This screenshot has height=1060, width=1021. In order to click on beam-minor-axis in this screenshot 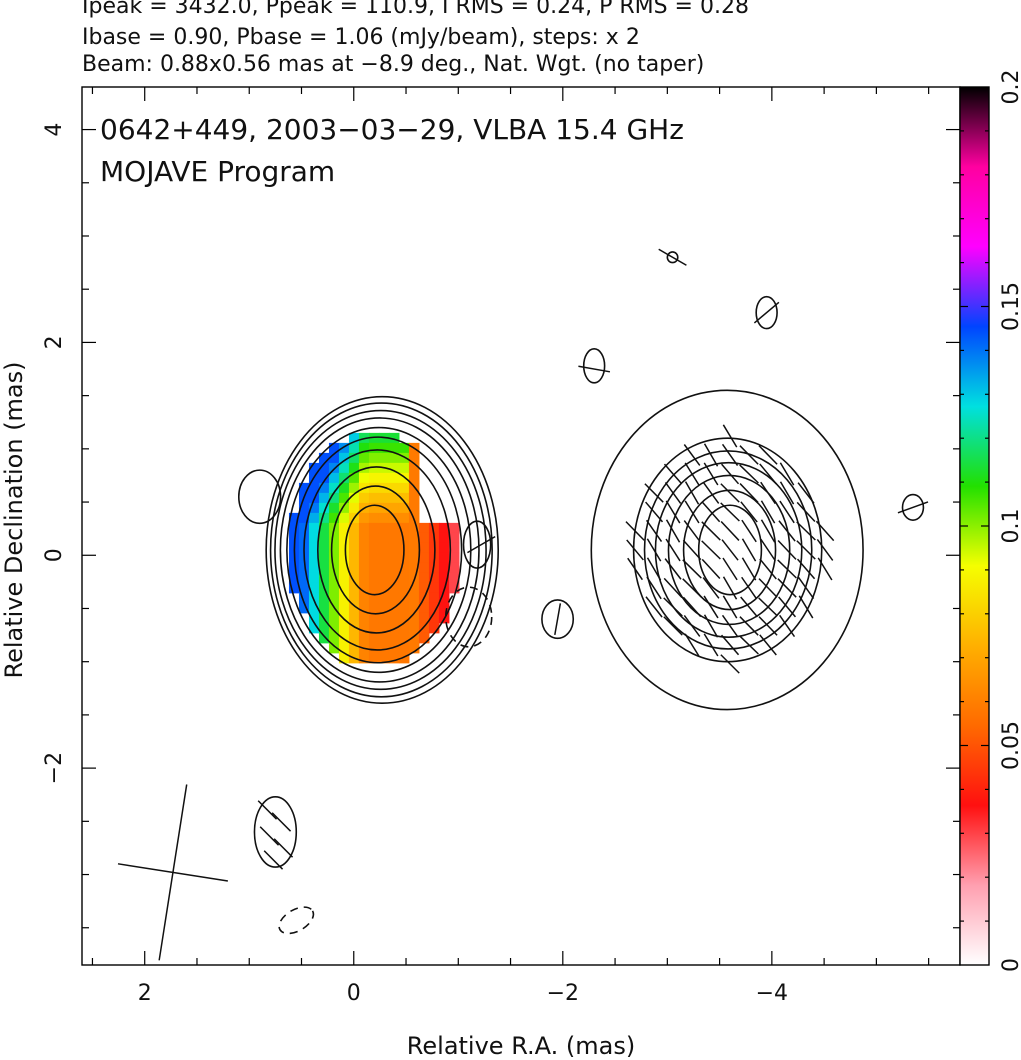, I will do `click(172, 872)`.